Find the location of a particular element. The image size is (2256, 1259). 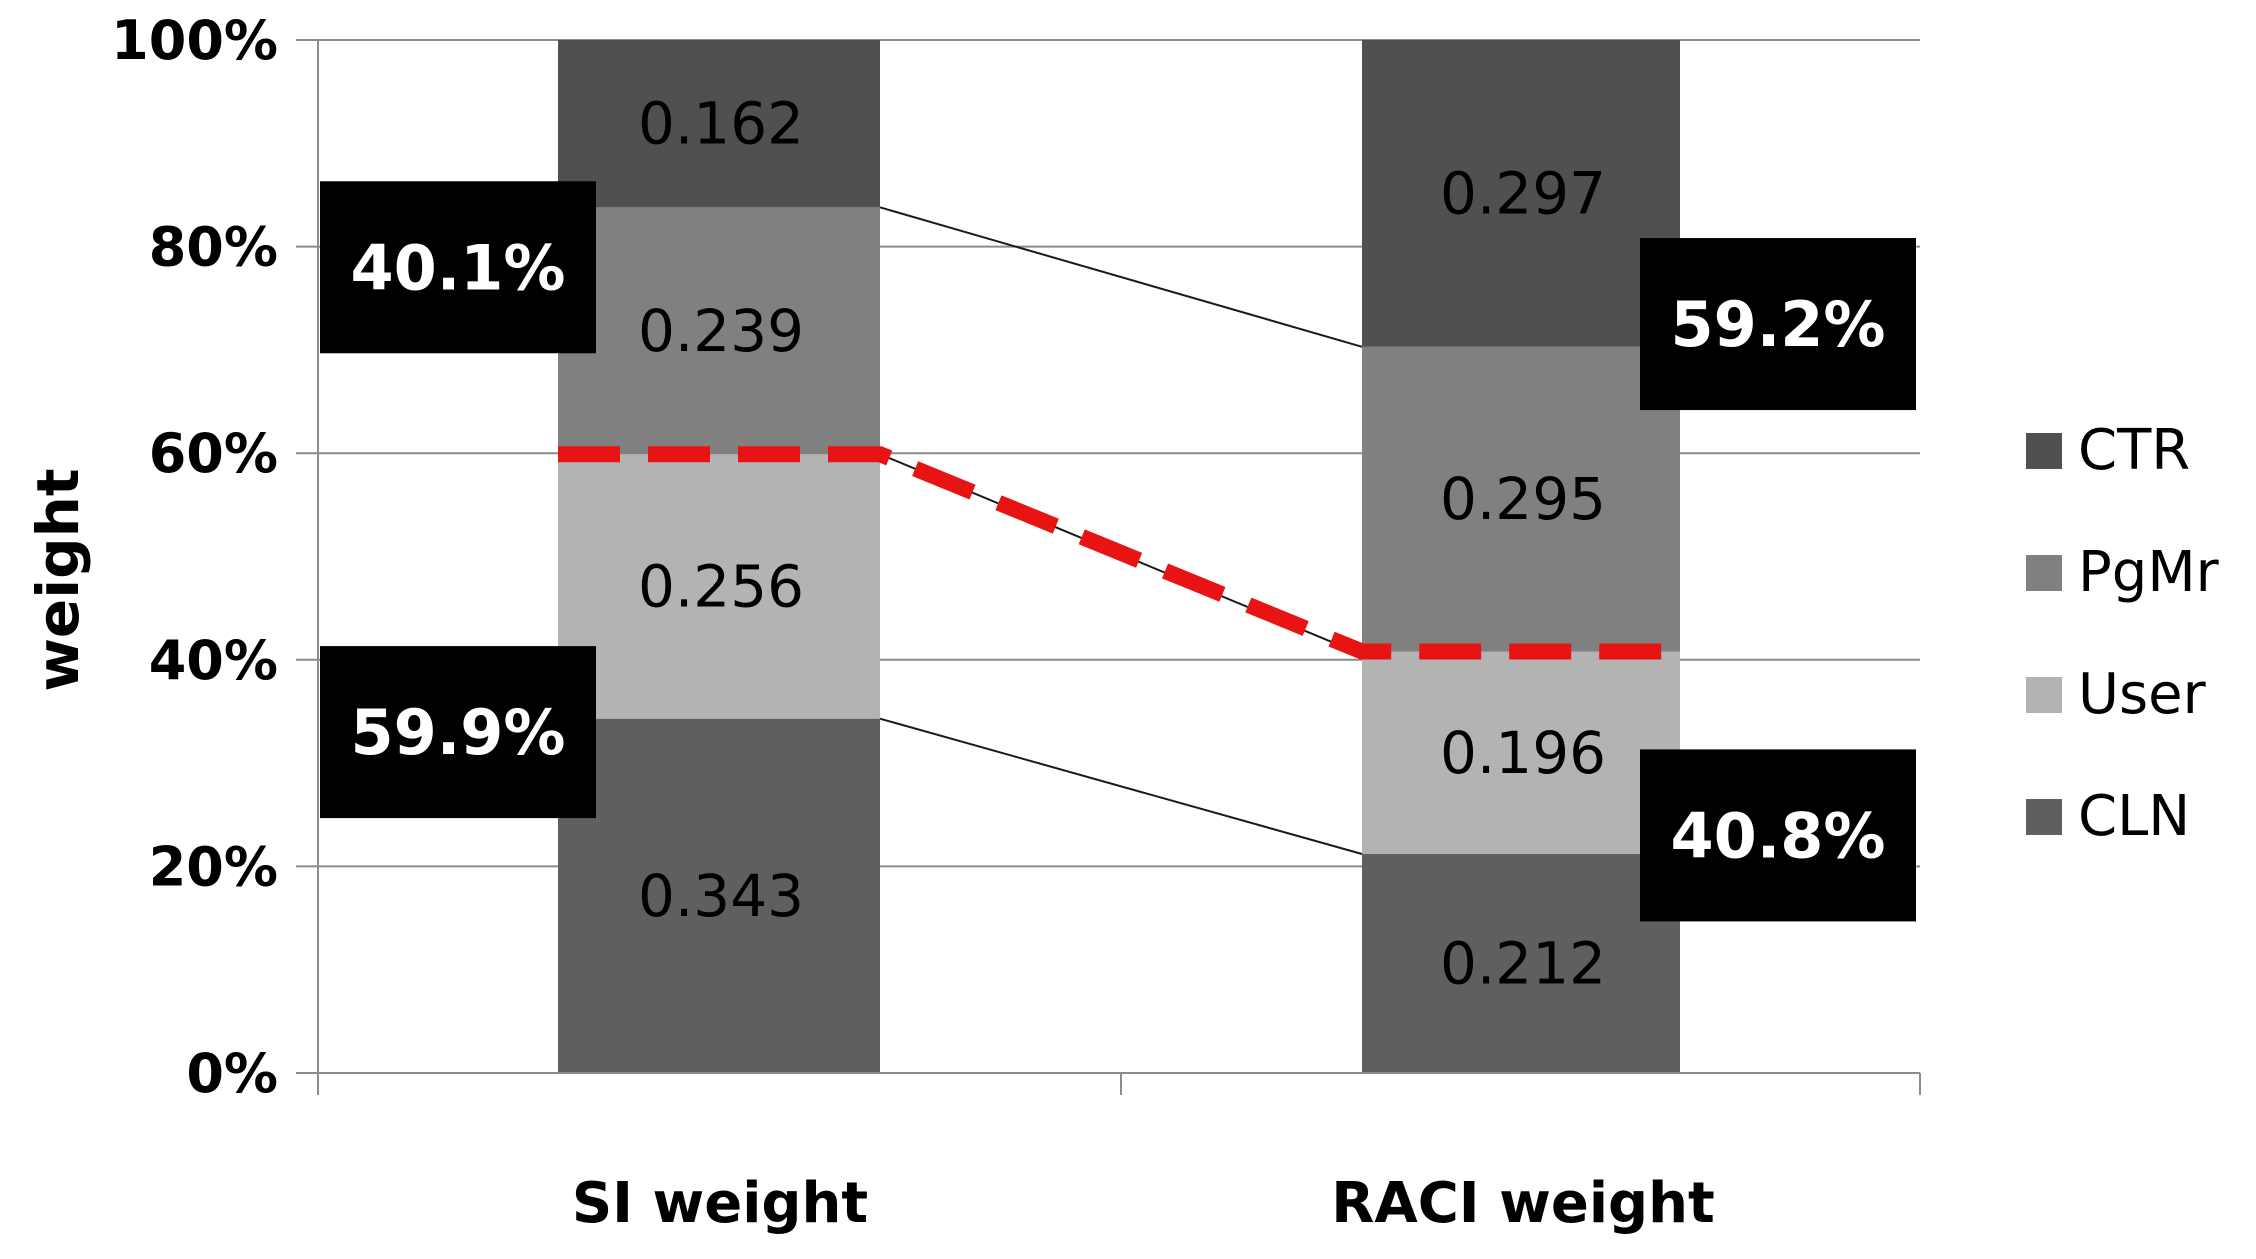

legend-label-cln: CLN is located at coordinates (2134, 816).